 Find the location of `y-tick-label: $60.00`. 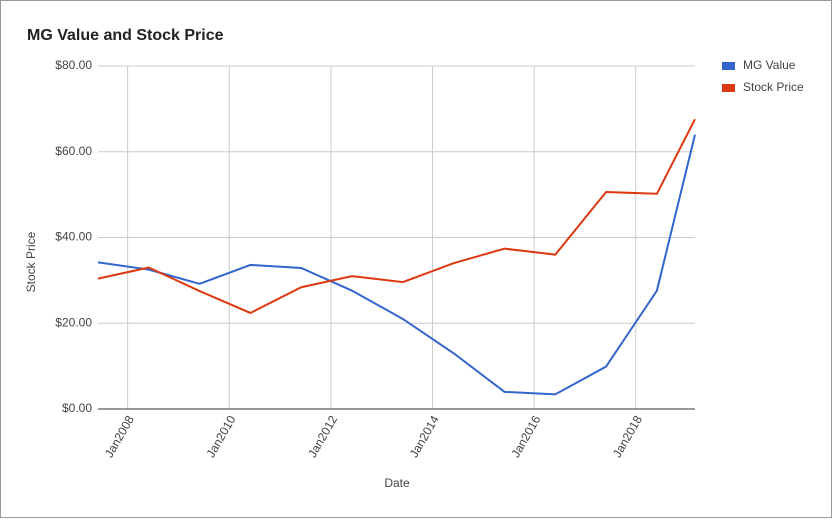

y-tick-label: $60.00 is located at coordinates (73, 151).